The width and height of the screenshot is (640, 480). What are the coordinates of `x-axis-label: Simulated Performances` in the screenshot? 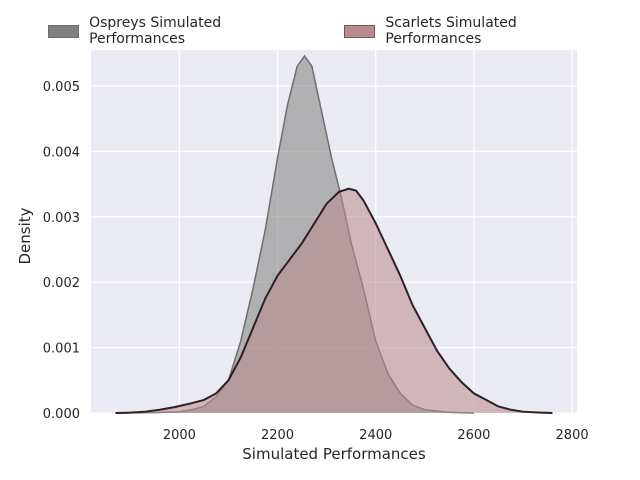 It's located at (334, 454).